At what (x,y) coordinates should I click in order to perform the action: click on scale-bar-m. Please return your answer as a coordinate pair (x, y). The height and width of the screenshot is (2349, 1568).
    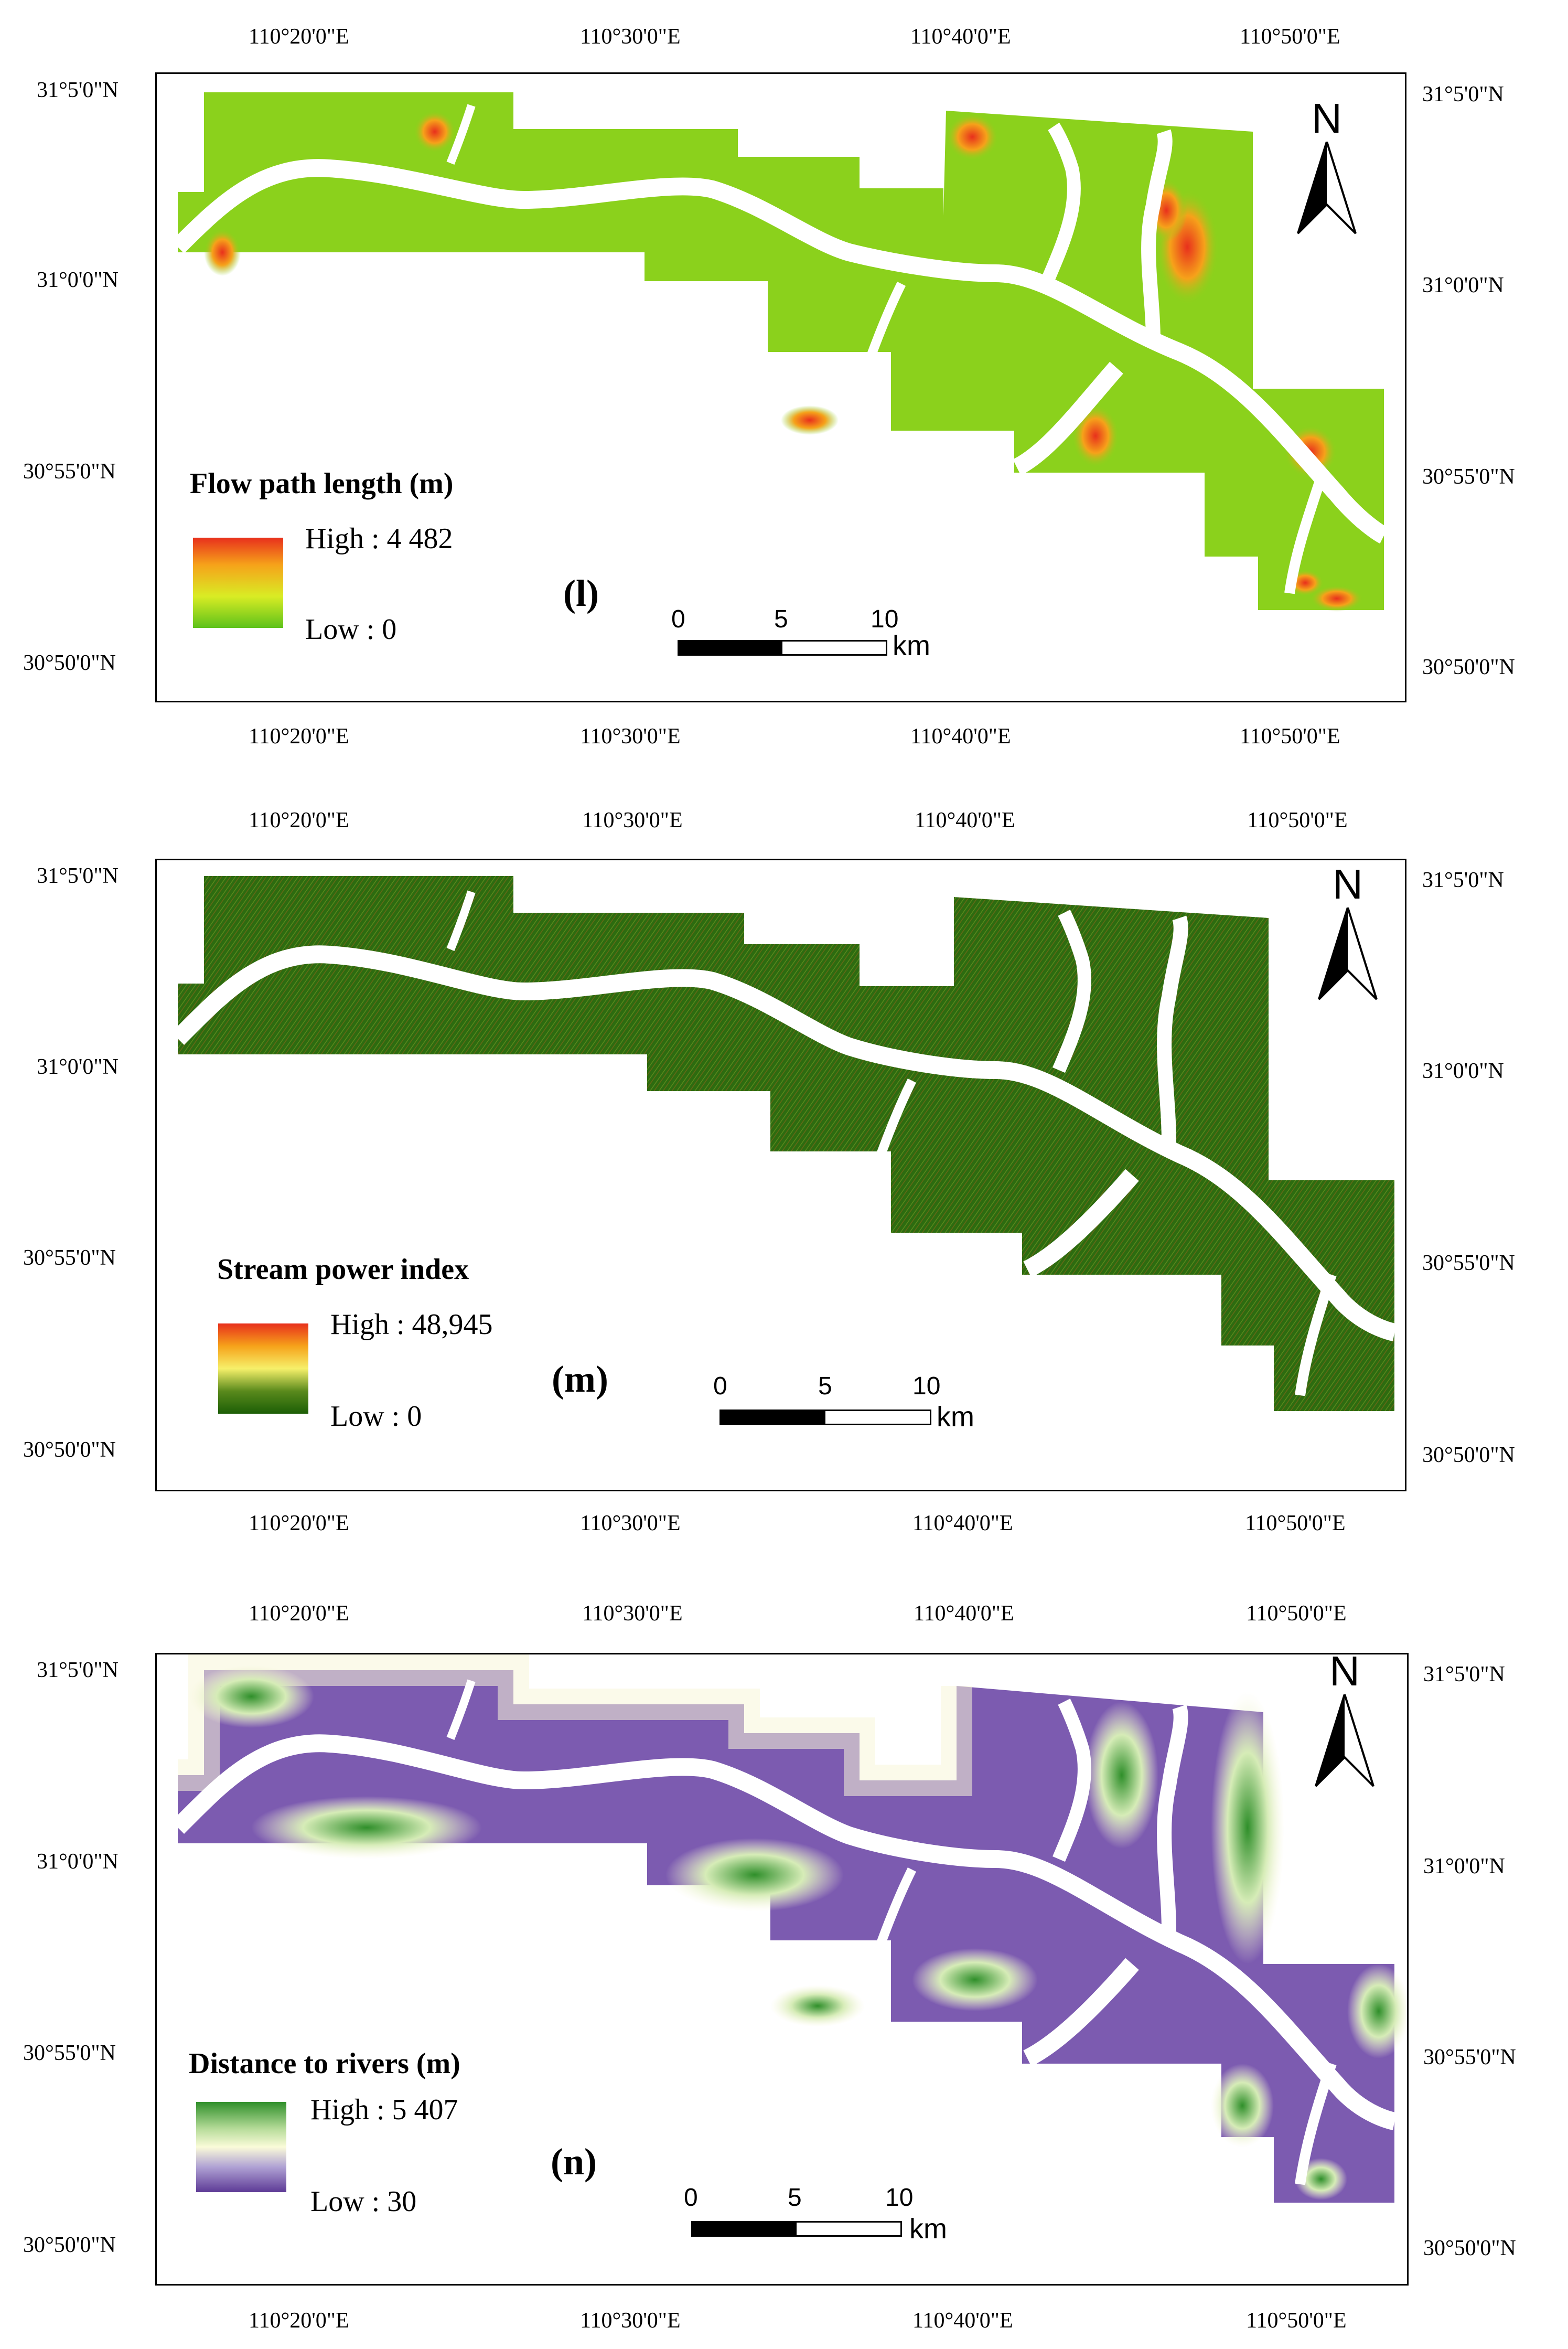
    Looking at the image, I should click on (825, 1417).